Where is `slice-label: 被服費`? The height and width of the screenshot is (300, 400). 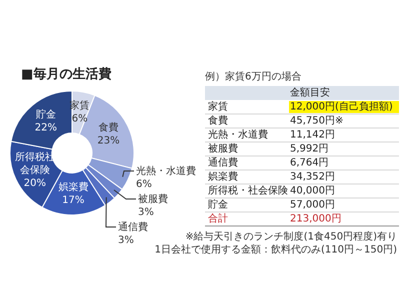
slice-label: 被服費 is located at coordinates (153, 199).